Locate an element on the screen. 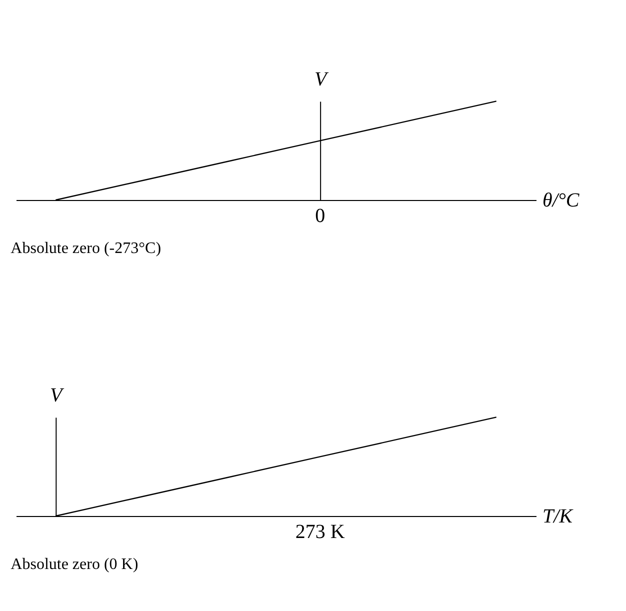  text: Absolute zero (-273°C) is located at coordinates (86, 248).